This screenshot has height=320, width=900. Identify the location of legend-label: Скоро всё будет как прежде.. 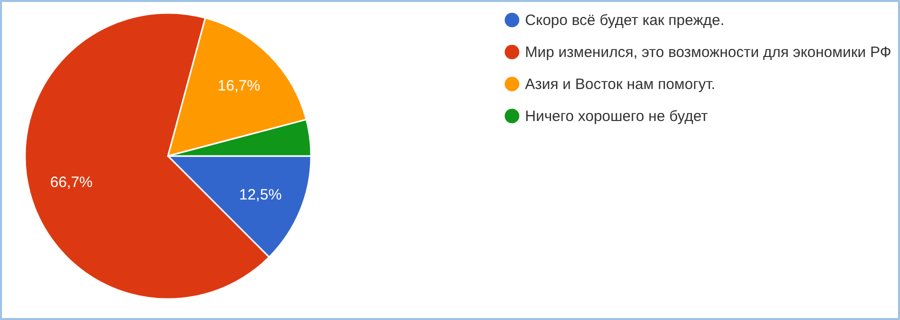
(624, 20).